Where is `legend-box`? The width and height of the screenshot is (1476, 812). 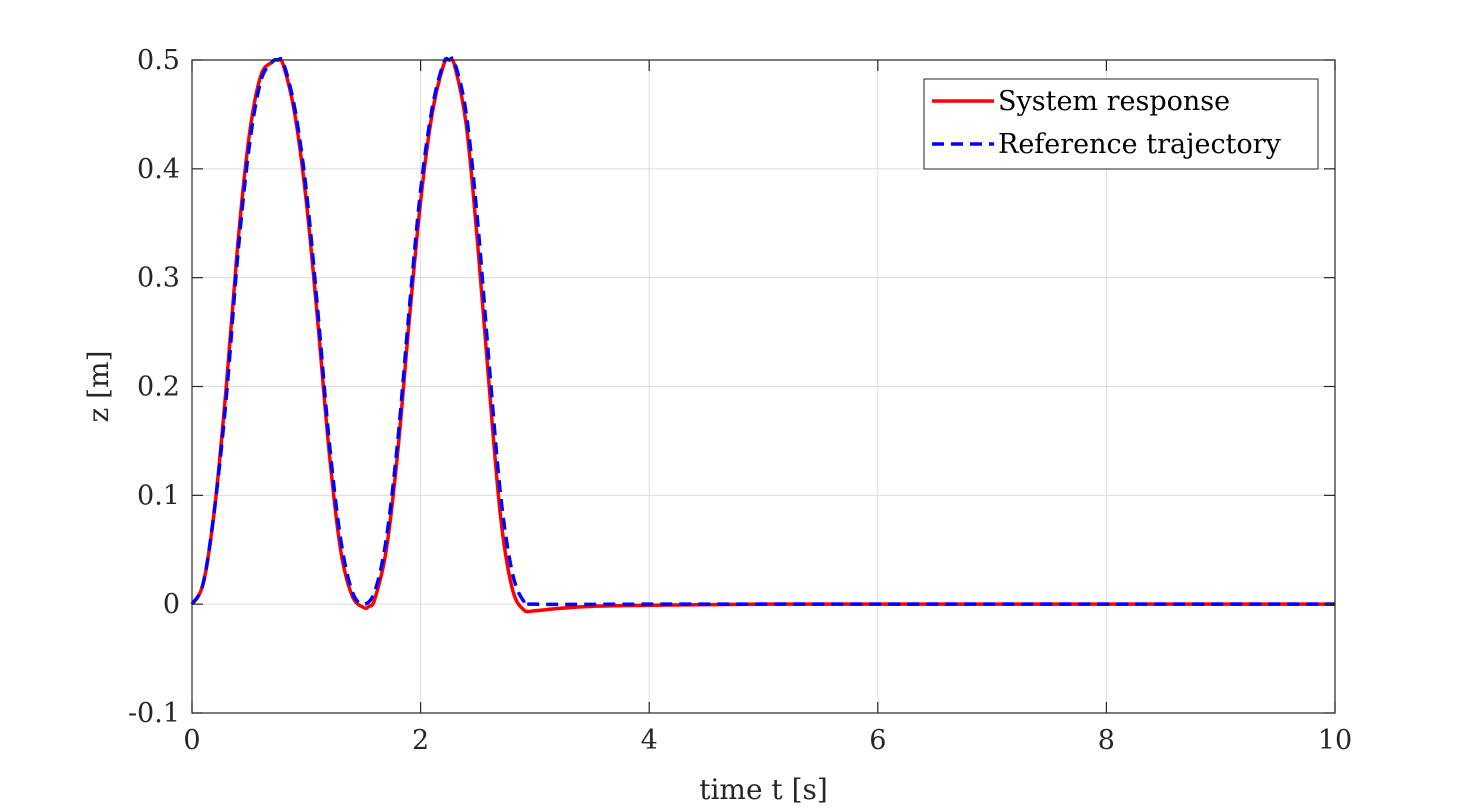 legend-box is located at coordinates (1121, 124).